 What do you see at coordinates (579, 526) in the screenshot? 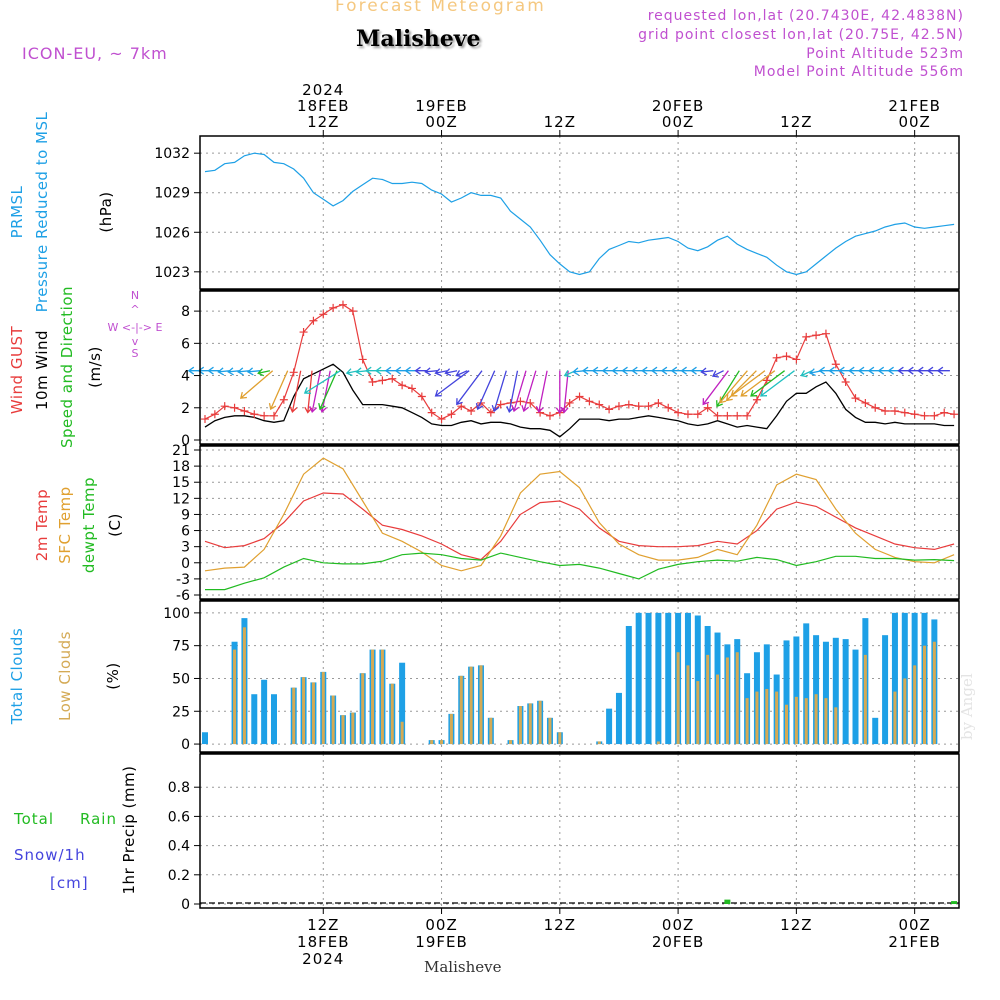
I see `temp-2m-line` at bounding box center [579, 526].